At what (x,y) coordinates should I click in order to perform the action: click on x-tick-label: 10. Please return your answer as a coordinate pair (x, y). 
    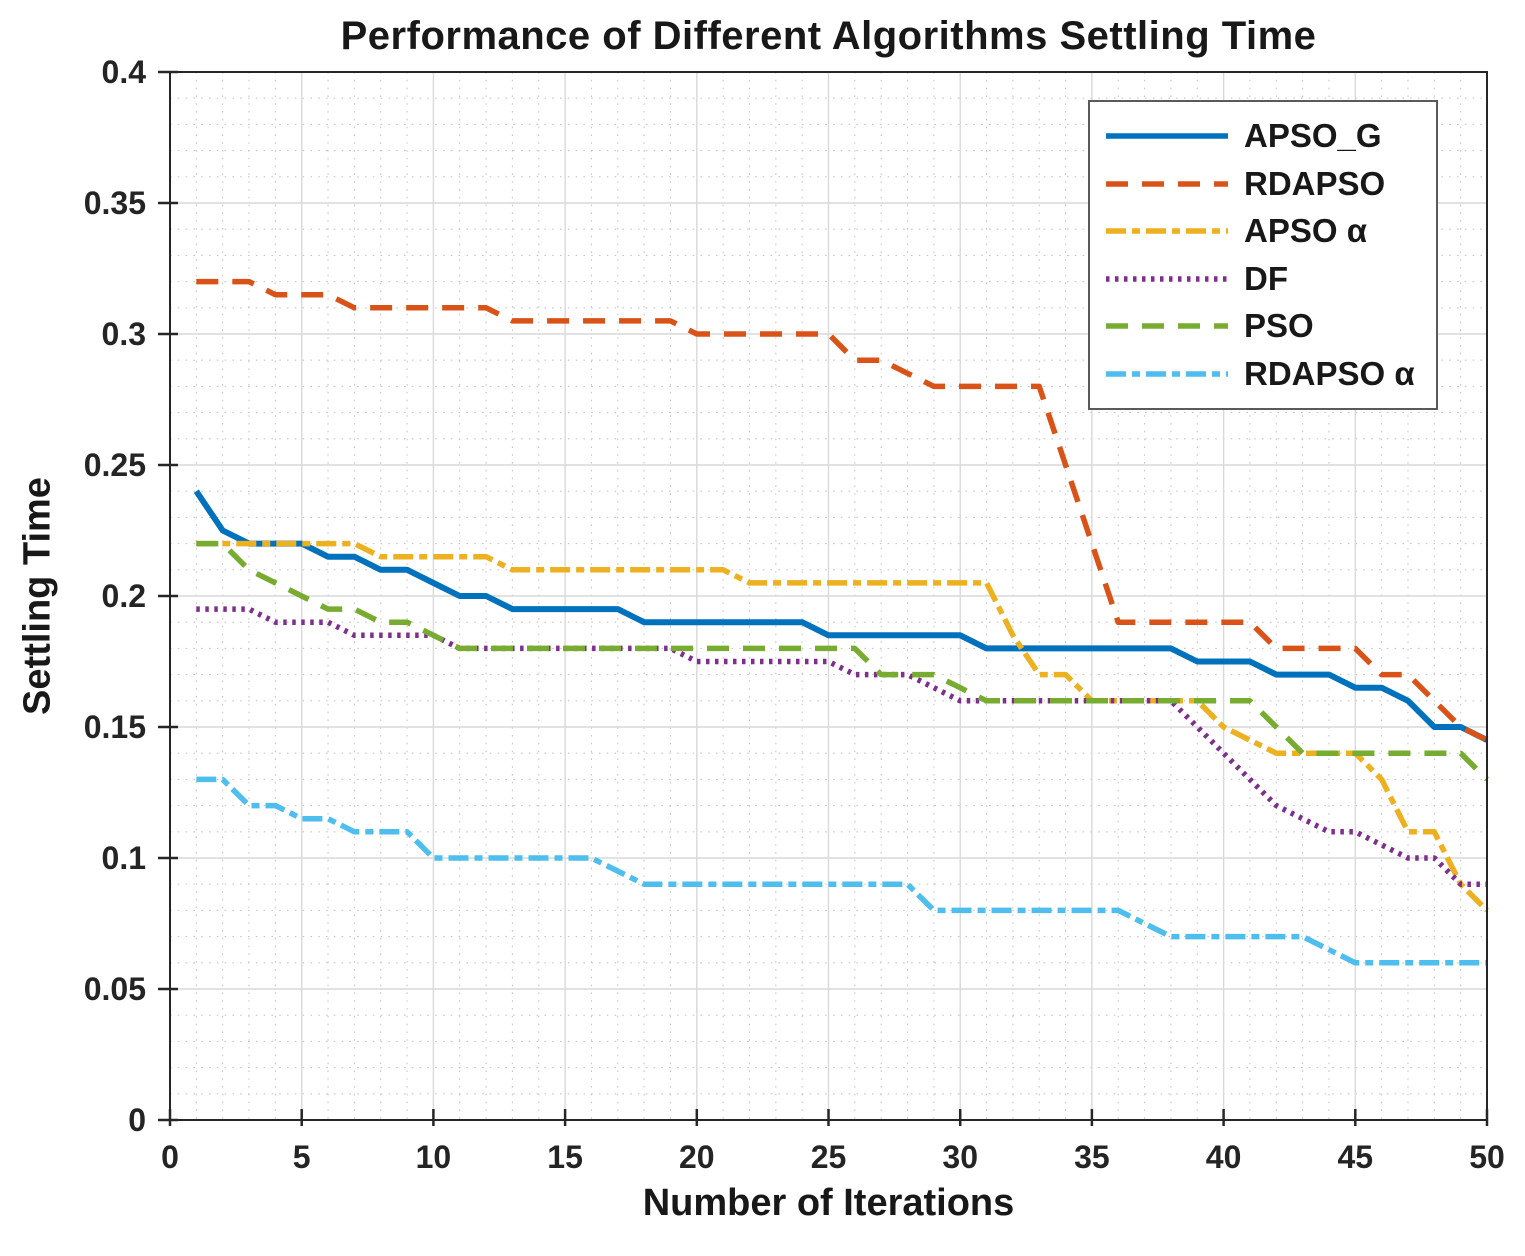
    Looking at the image, I should click on (434, 1157).